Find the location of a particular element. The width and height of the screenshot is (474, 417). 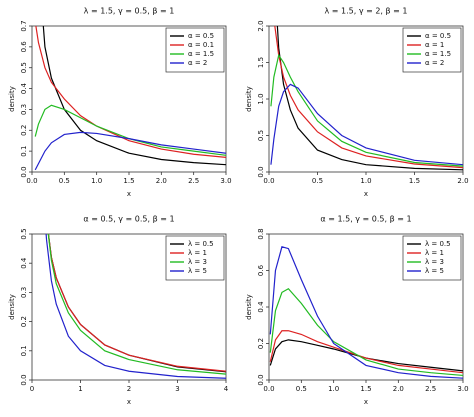

y-tick-label: 0.7 is located at coordinates (24, 25).